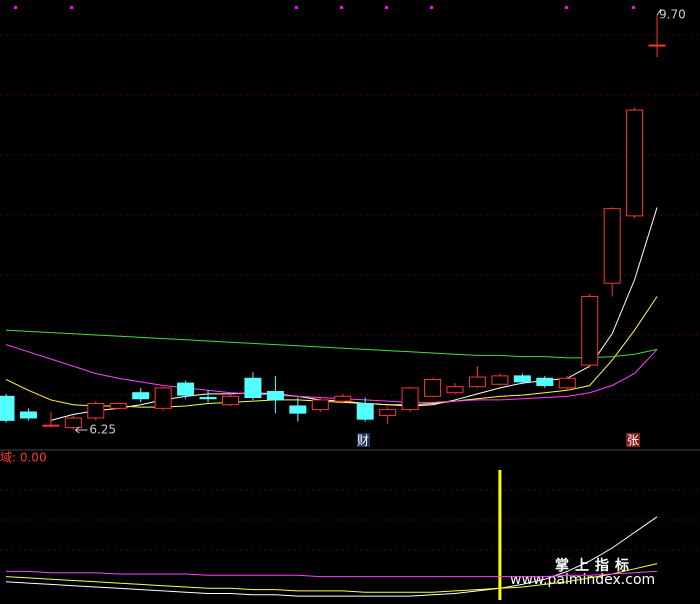 This screenshot has height=604, width=700. I want to click on event-label: 财, so click(363, 441).